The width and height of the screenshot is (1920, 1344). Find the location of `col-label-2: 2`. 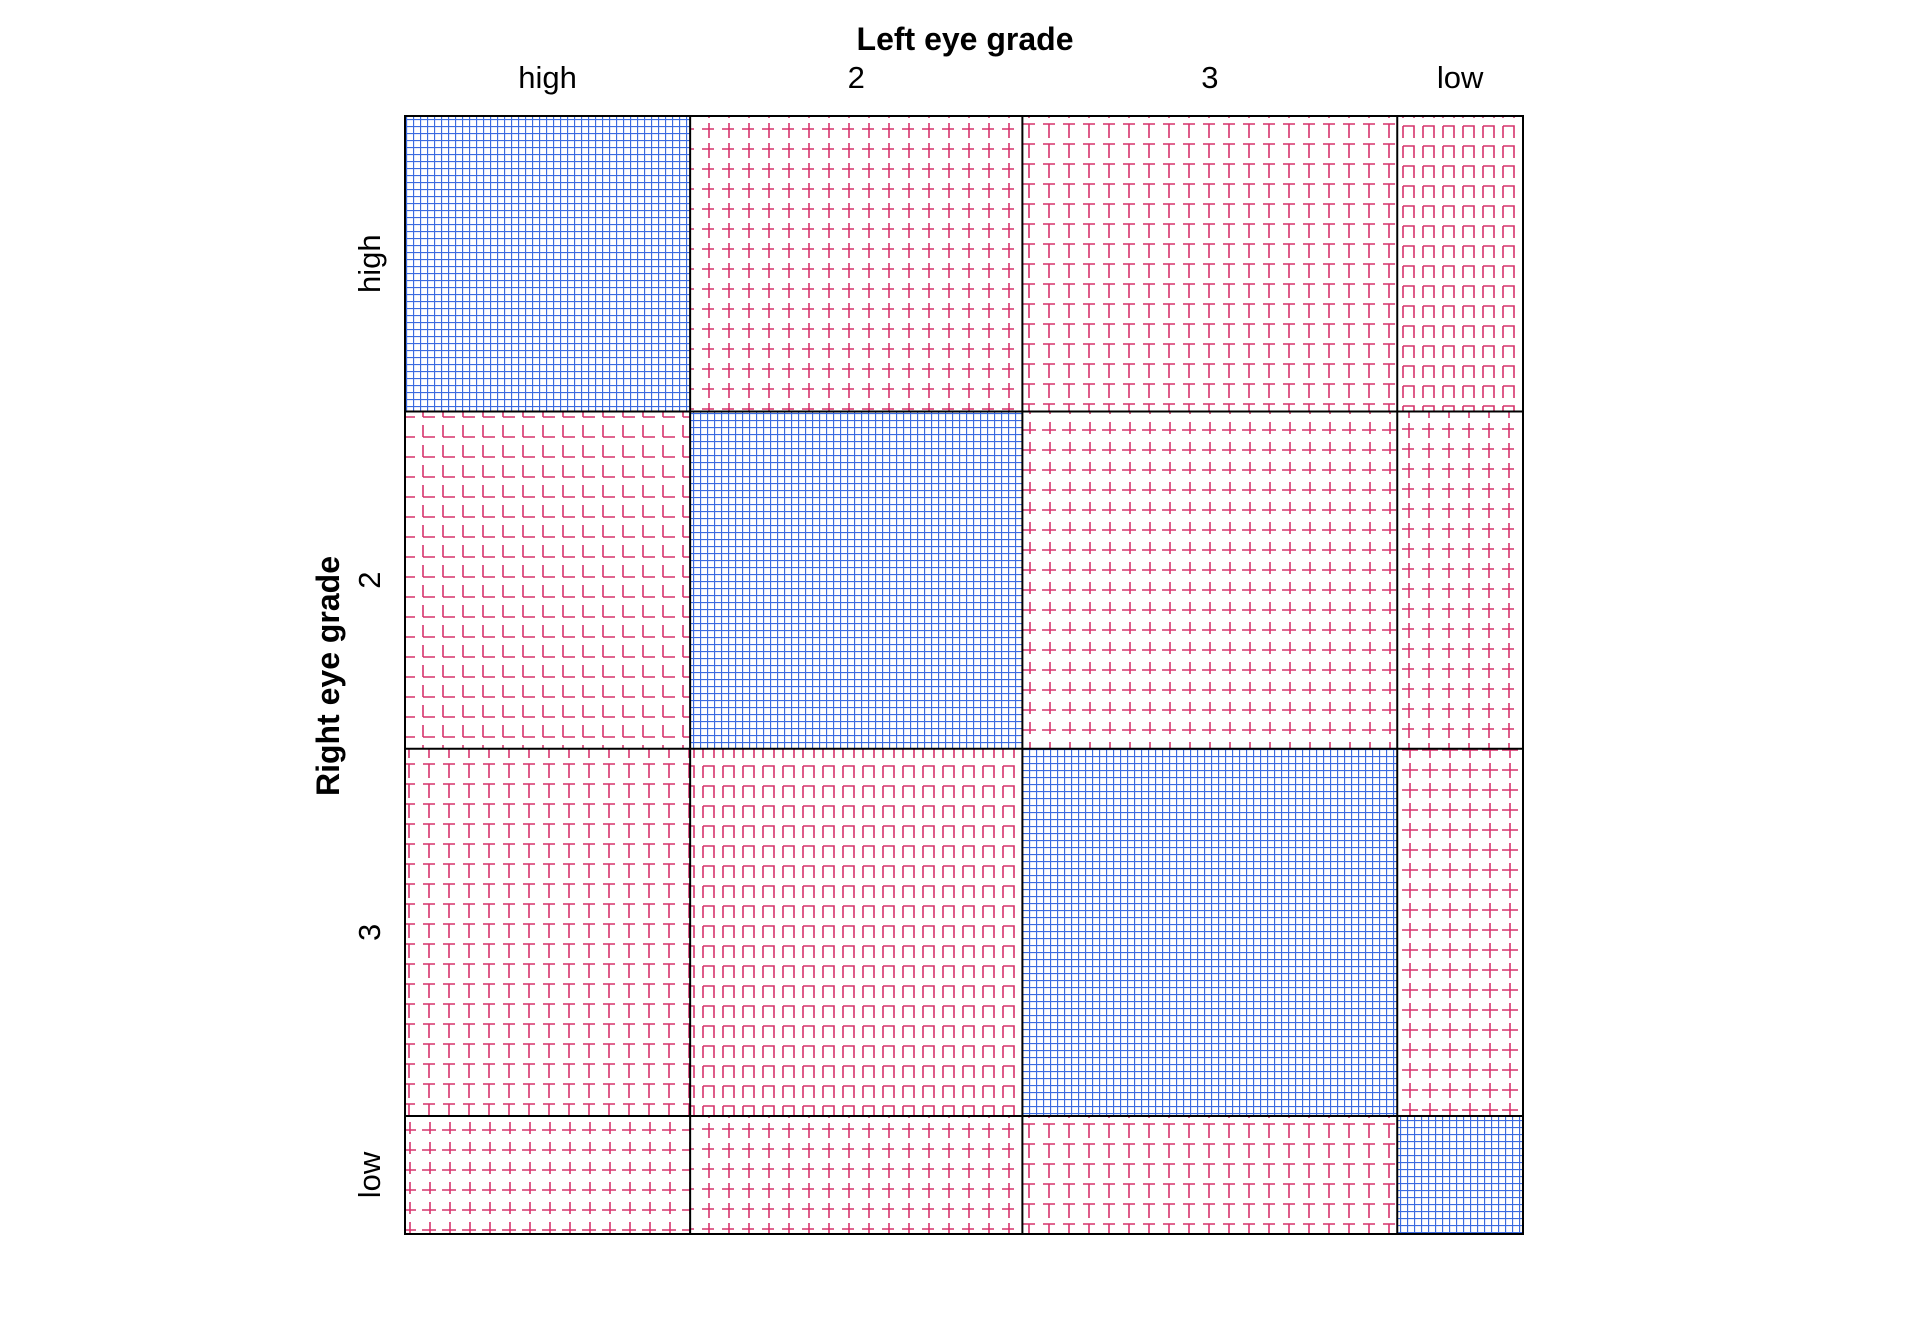

col-label-2: 2 is located at coordinates (856, 77).